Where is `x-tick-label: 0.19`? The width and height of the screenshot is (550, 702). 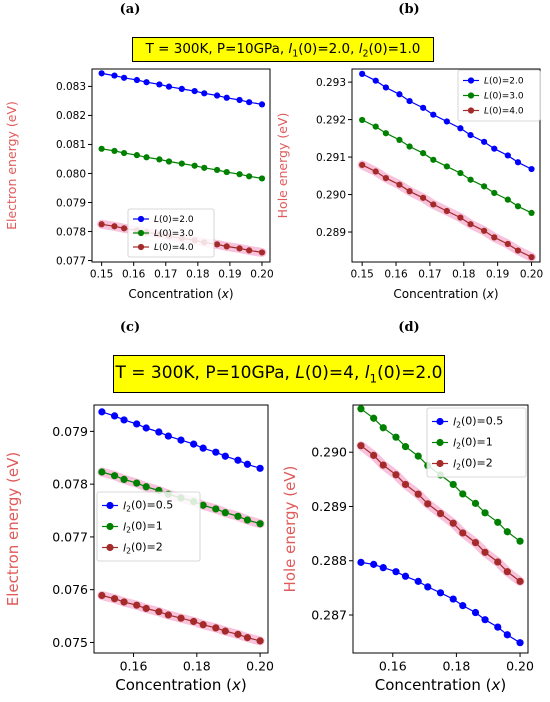 x-tick-label: 0.19 is located at coordinates (229, 275).